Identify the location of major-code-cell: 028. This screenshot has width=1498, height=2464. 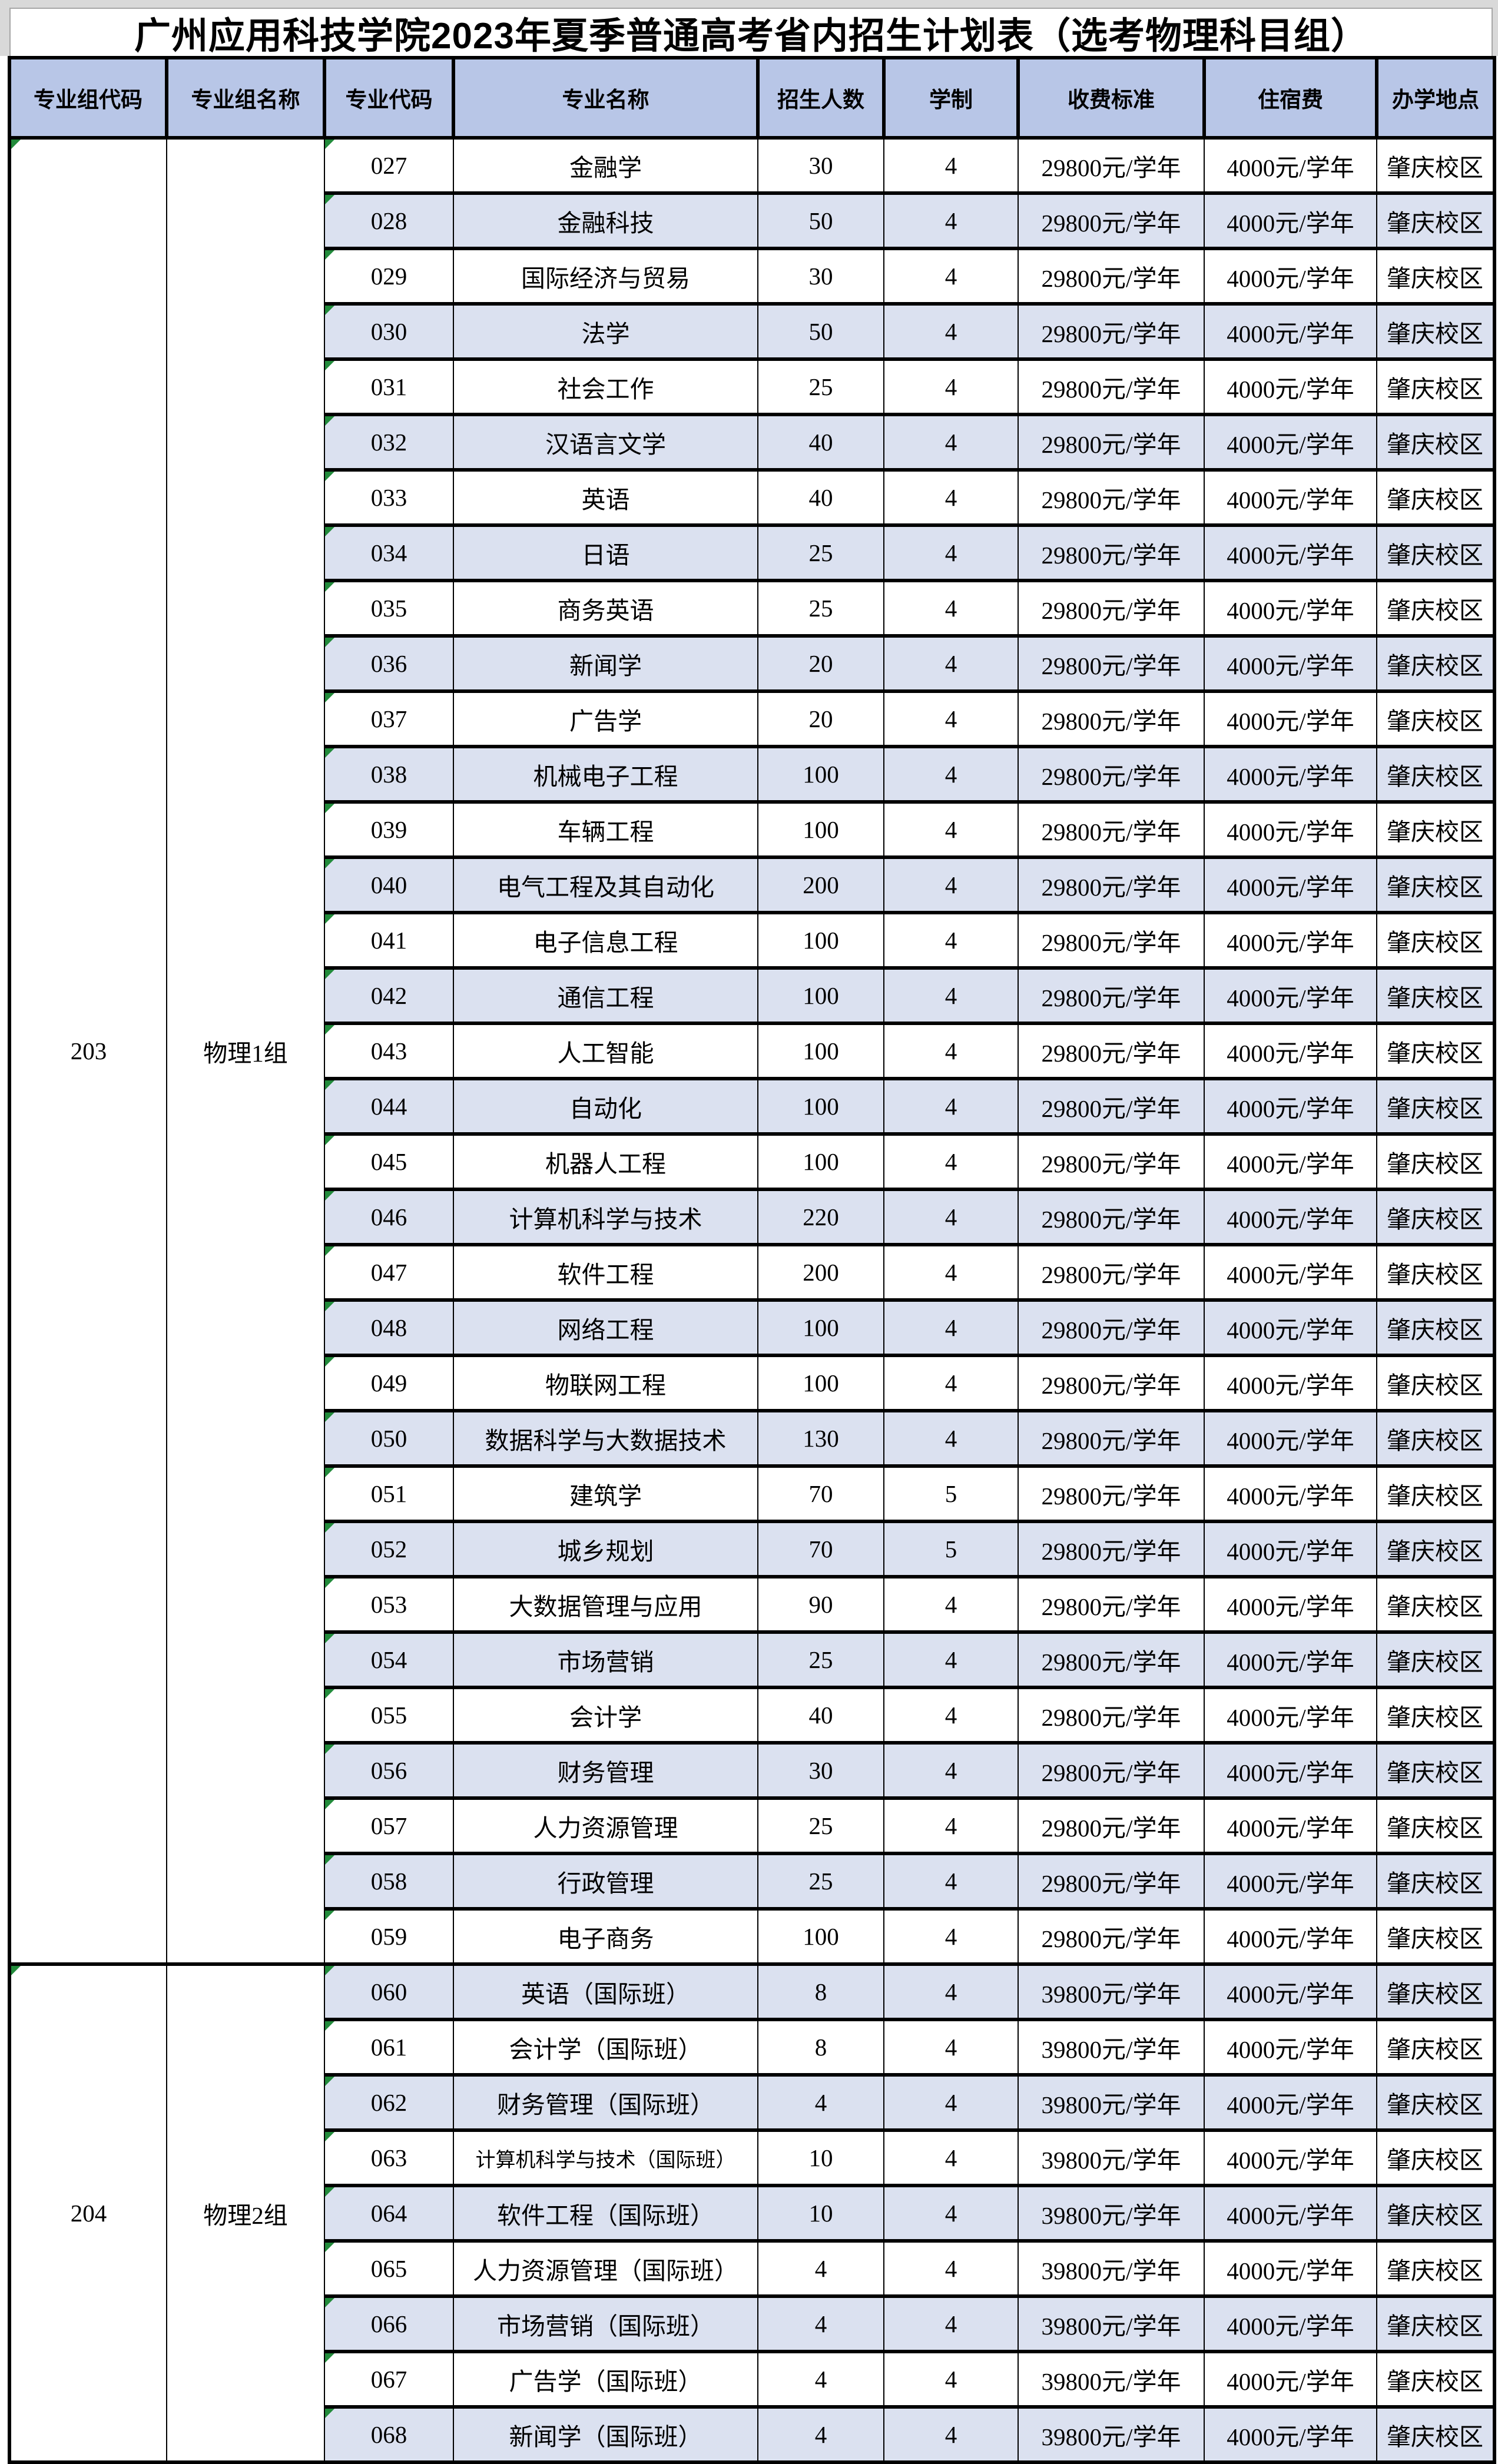
(389, 220).